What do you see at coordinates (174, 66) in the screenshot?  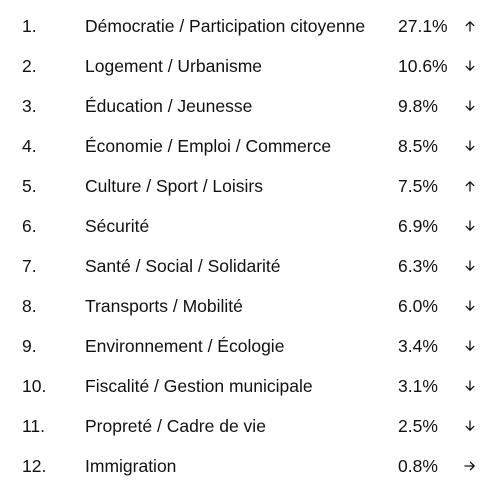 I see `topic-label: Logement / Urbanisme` at bounding box center [174, 66].